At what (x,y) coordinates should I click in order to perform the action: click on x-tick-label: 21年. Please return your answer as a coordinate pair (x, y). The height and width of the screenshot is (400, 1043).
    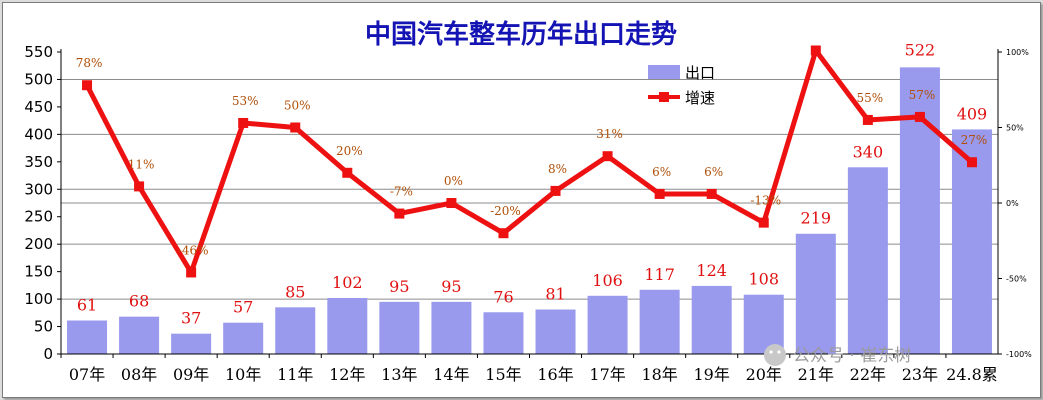
    Looking at the image, I should click on (816, 374).